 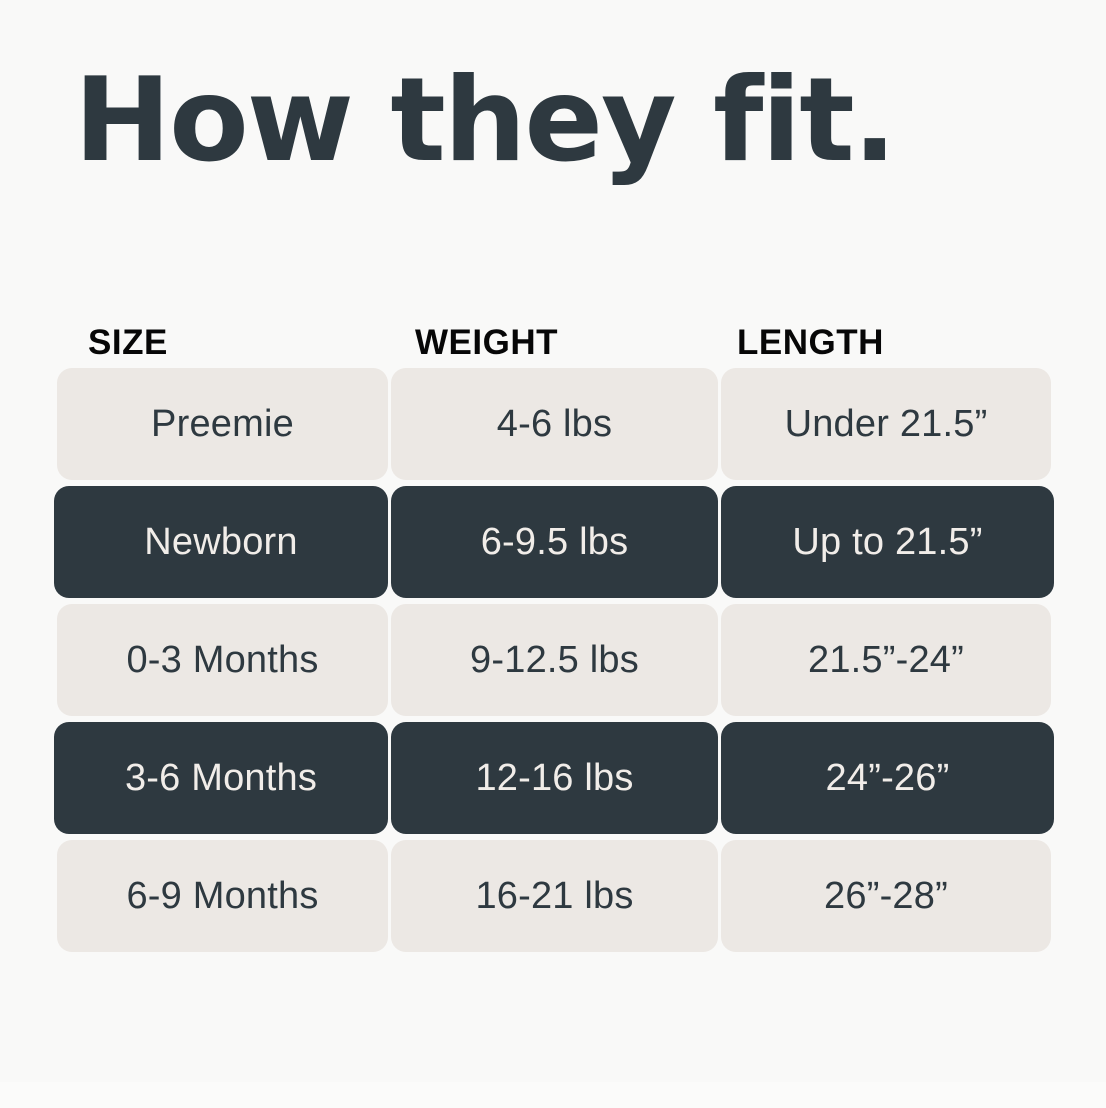 I want to click on cell-weight: 16-21 lbs, so click(x=554, y=896).